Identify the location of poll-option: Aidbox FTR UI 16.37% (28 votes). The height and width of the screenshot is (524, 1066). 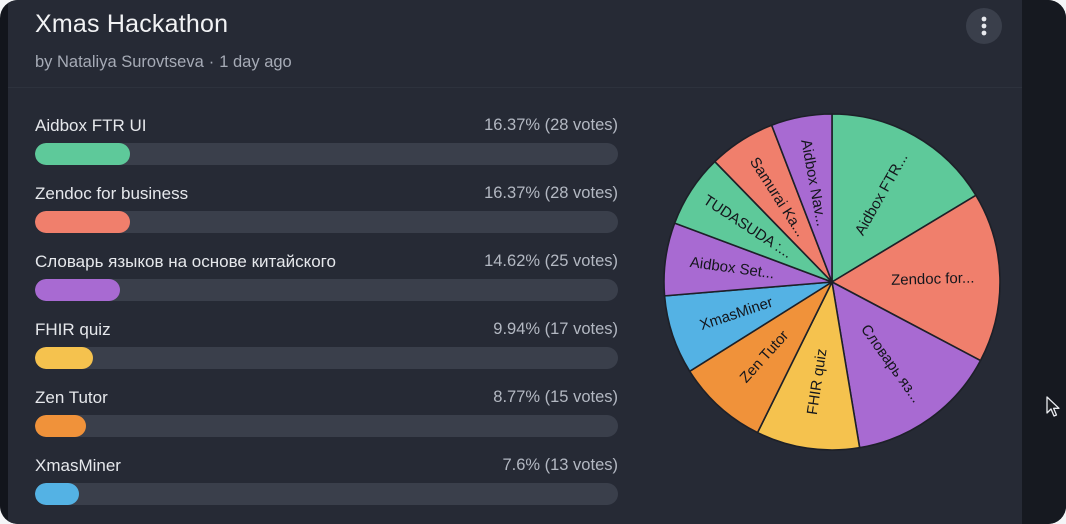
(326, 146).